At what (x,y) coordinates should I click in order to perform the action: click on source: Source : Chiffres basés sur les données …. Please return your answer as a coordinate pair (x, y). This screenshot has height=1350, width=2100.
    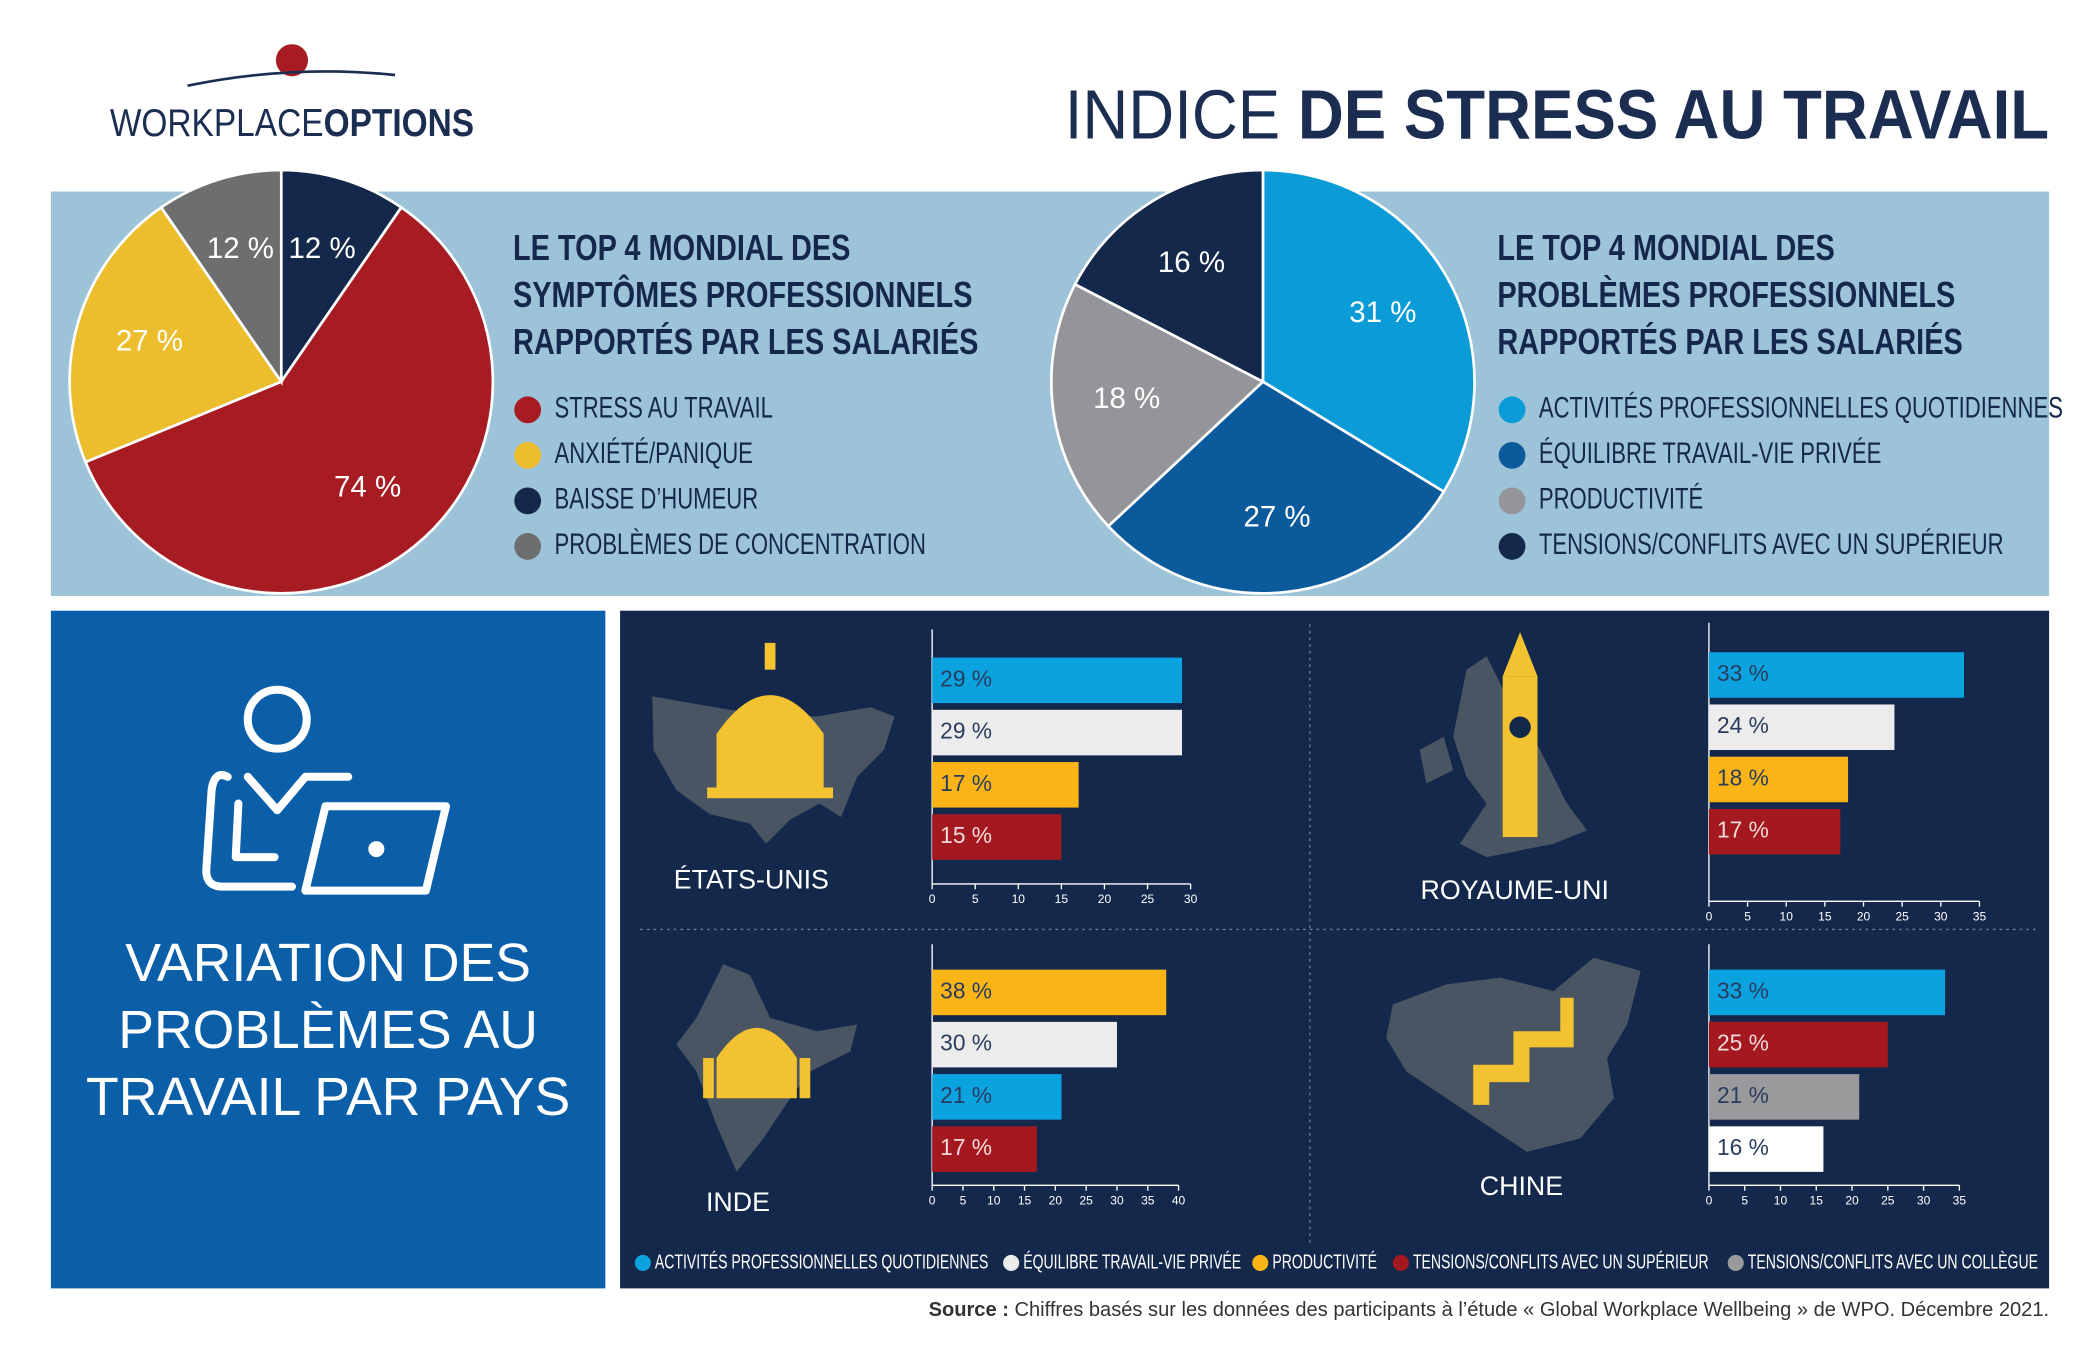
    Looking at the image, I should click on (1489, 1310).